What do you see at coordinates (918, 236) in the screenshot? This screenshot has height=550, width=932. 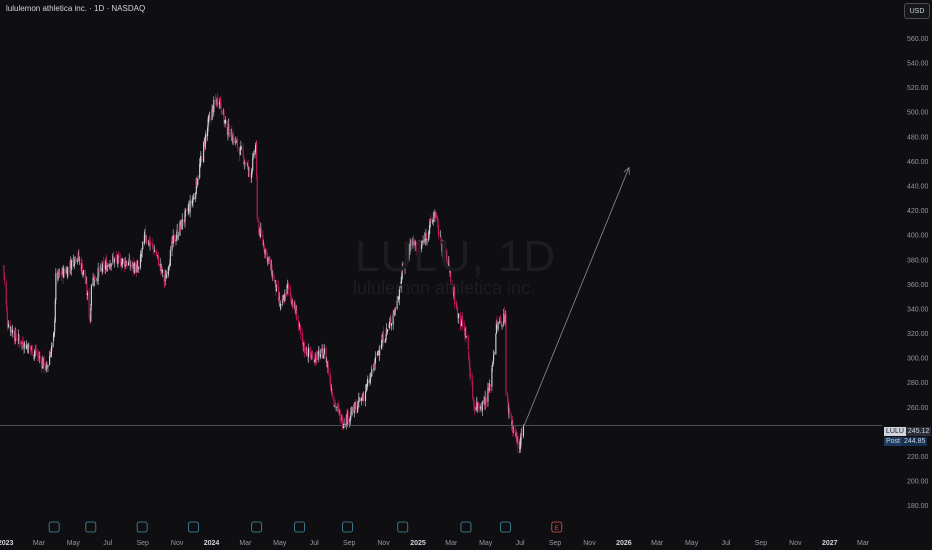 I see `y-tick-label: 400.00` at bounding box center [918, 236].